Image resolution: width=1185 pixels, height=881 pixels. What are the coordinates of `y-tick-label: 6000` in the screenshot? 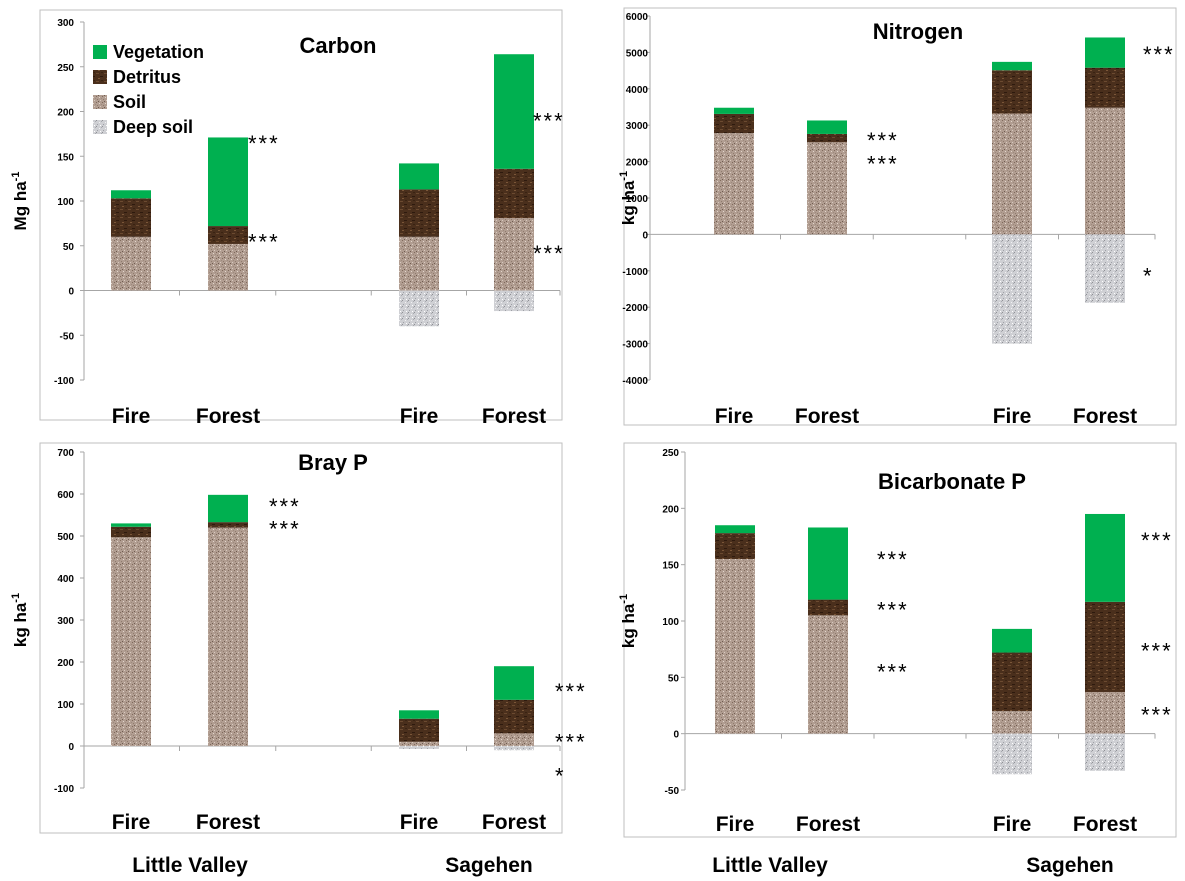 It's located at (637, 17).